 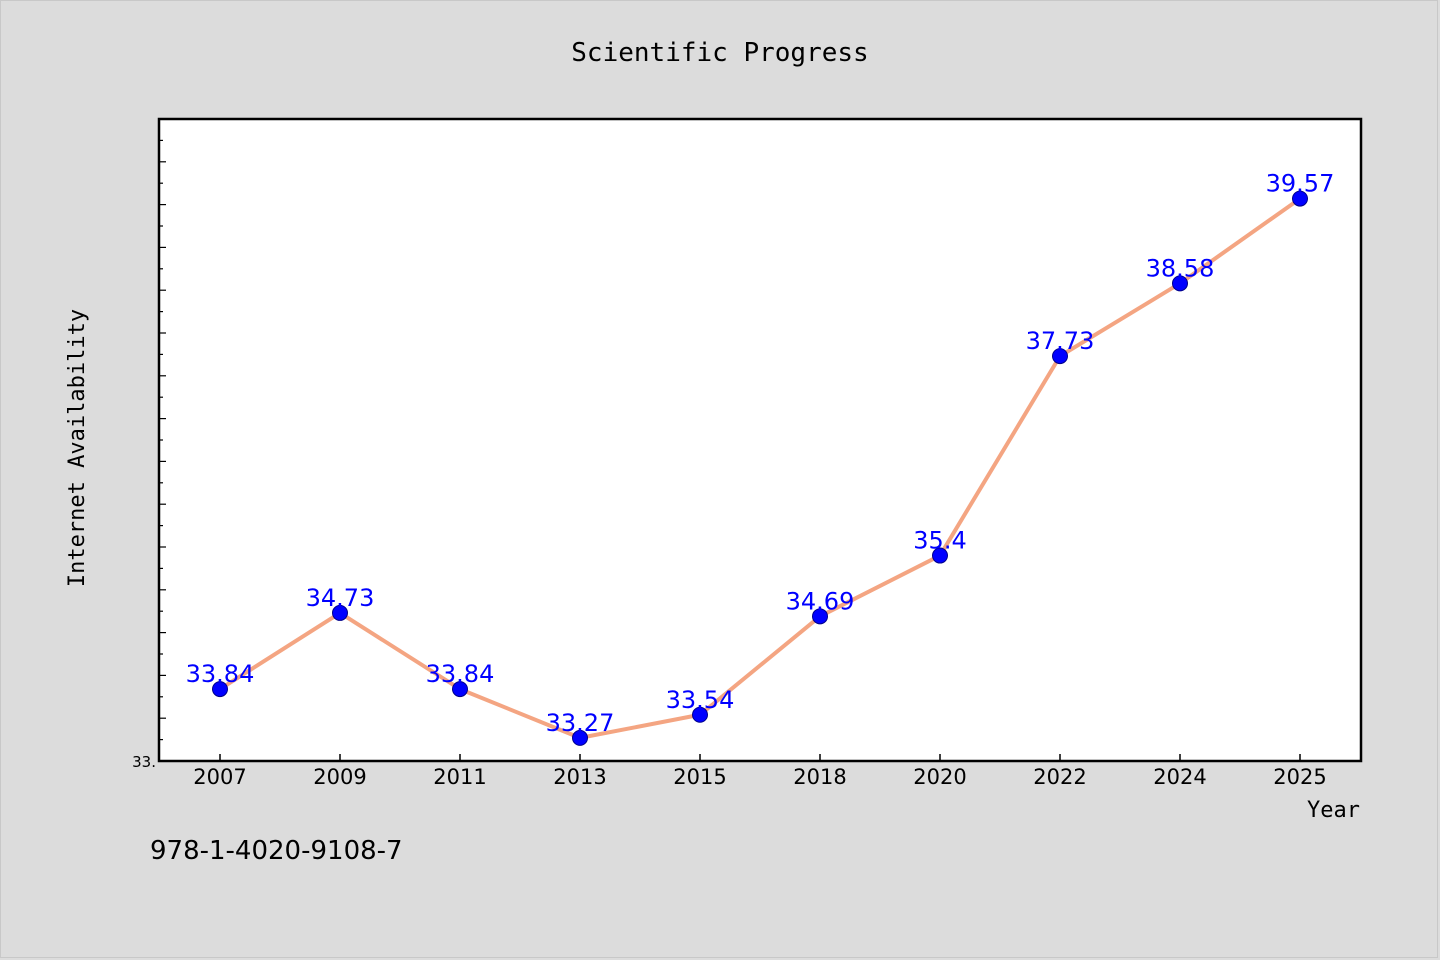 I want to click on data-label: 37.73, so click(x=1060, y=341).